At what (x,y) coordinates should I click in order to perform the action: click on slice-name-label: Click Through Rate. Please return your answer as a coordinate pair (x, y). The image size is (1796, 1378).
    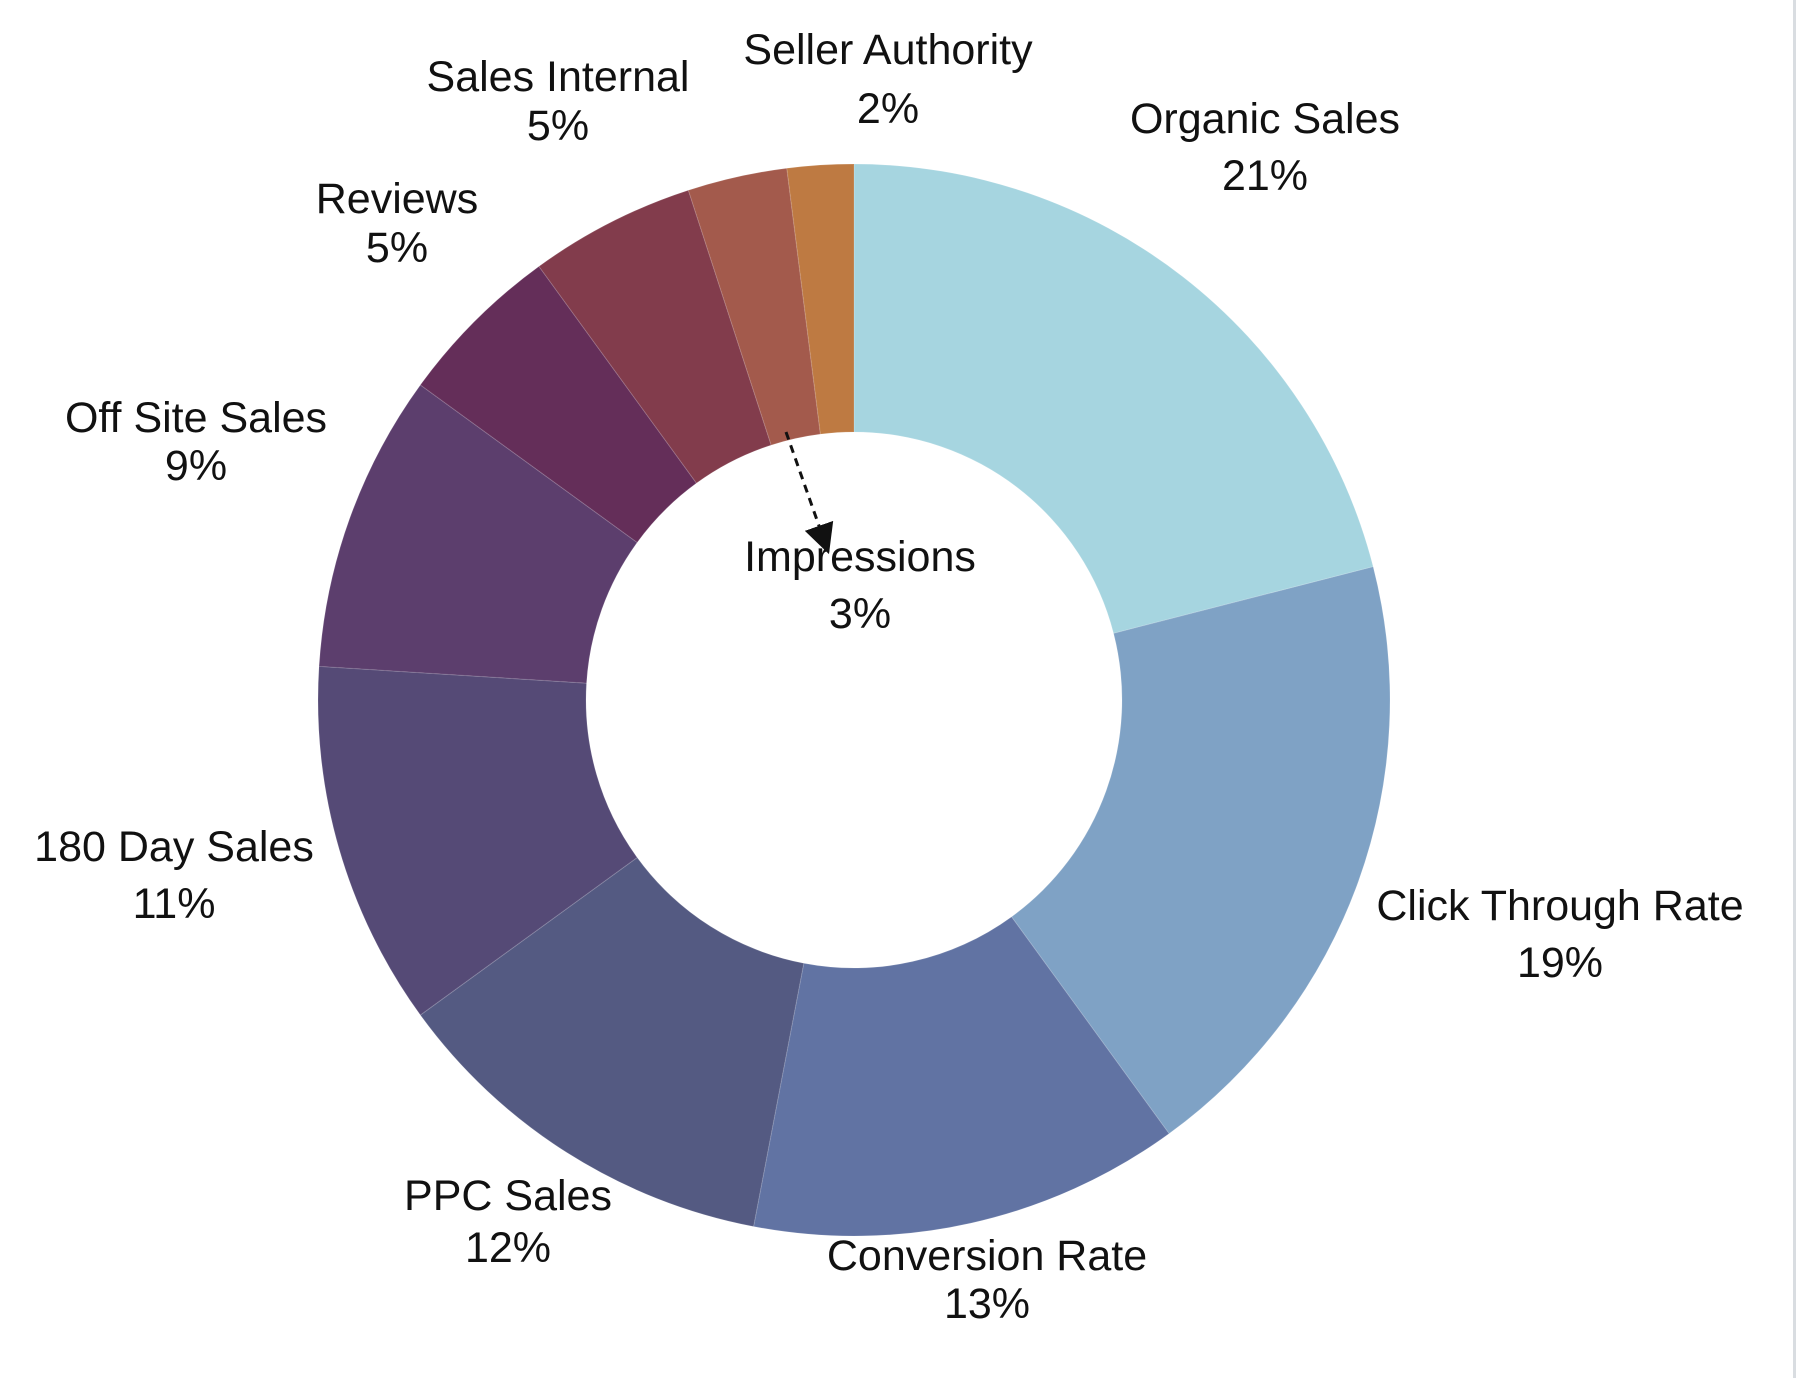
    Looking at the image, I should click on (1559, 906).